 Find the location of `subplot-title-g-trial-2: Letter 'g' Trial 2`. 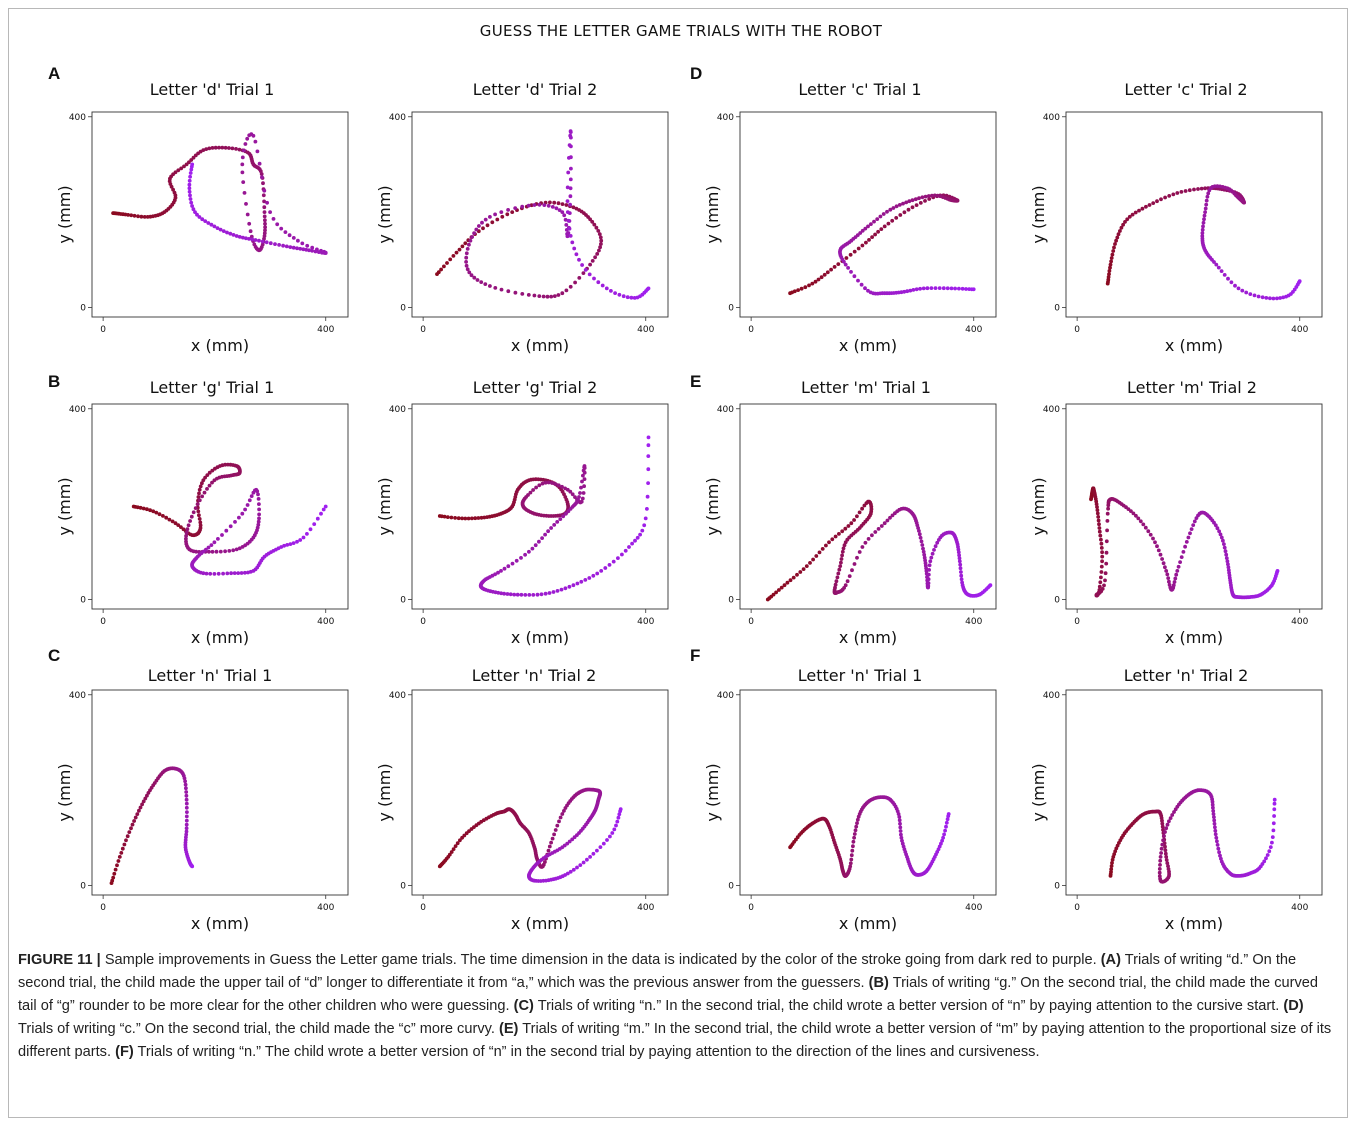

subplot-title-g-trial-2: Letter 'g' Trial 2 is located at coordinates (535, 387).